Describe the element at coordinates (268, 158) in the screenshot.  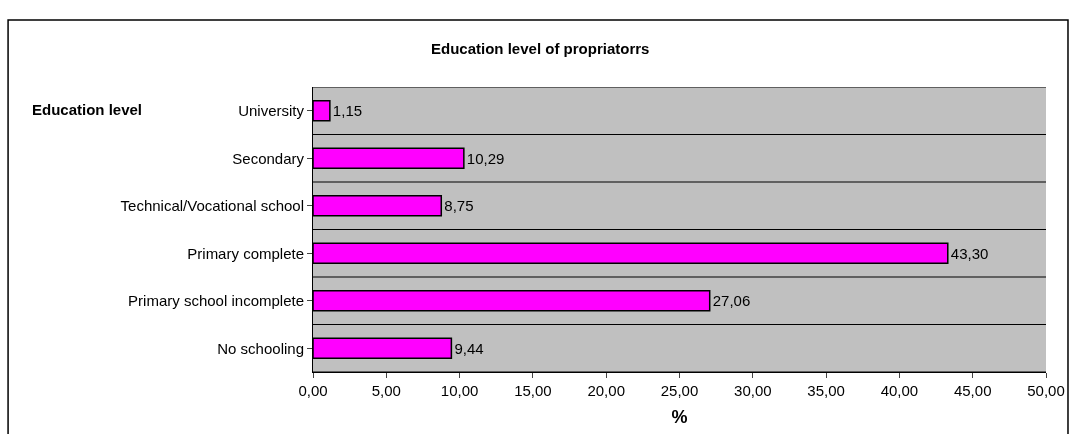
I see `y-tick-label: Secondary` at that location.